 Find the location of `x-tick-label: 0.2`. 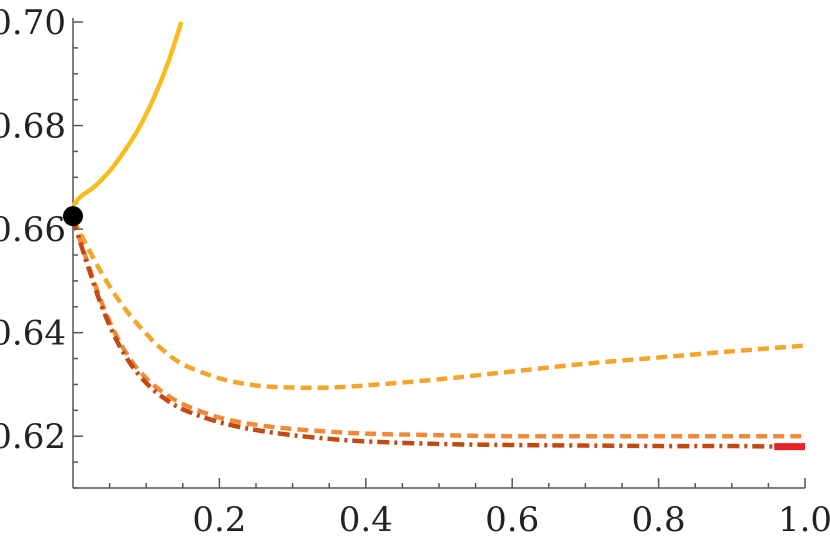

x-tick-label: 0.2 is located at coordinates (219, 520).